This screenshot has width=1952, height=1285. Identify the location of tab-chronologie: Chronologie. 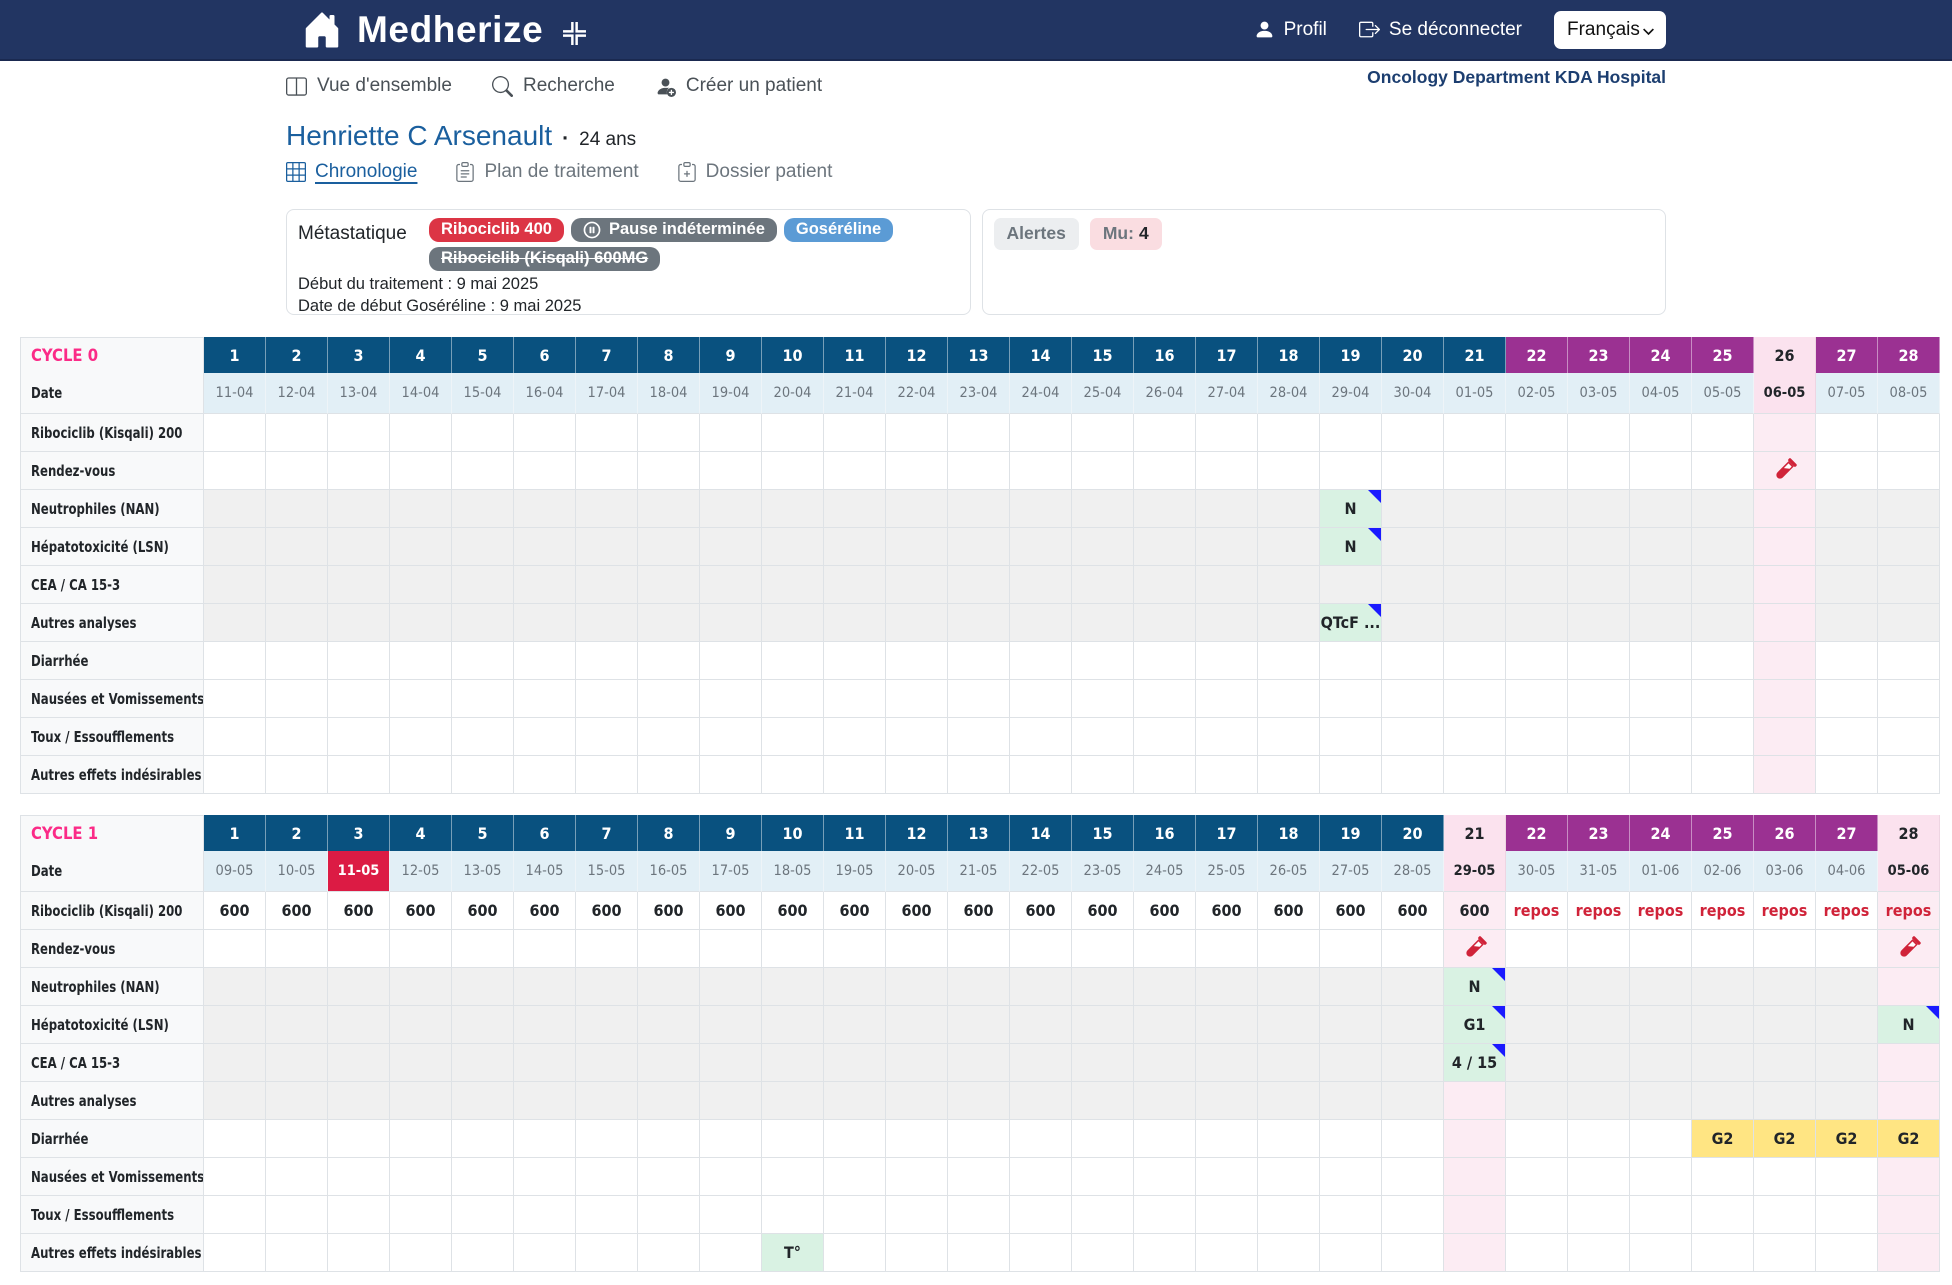
(351, 172).